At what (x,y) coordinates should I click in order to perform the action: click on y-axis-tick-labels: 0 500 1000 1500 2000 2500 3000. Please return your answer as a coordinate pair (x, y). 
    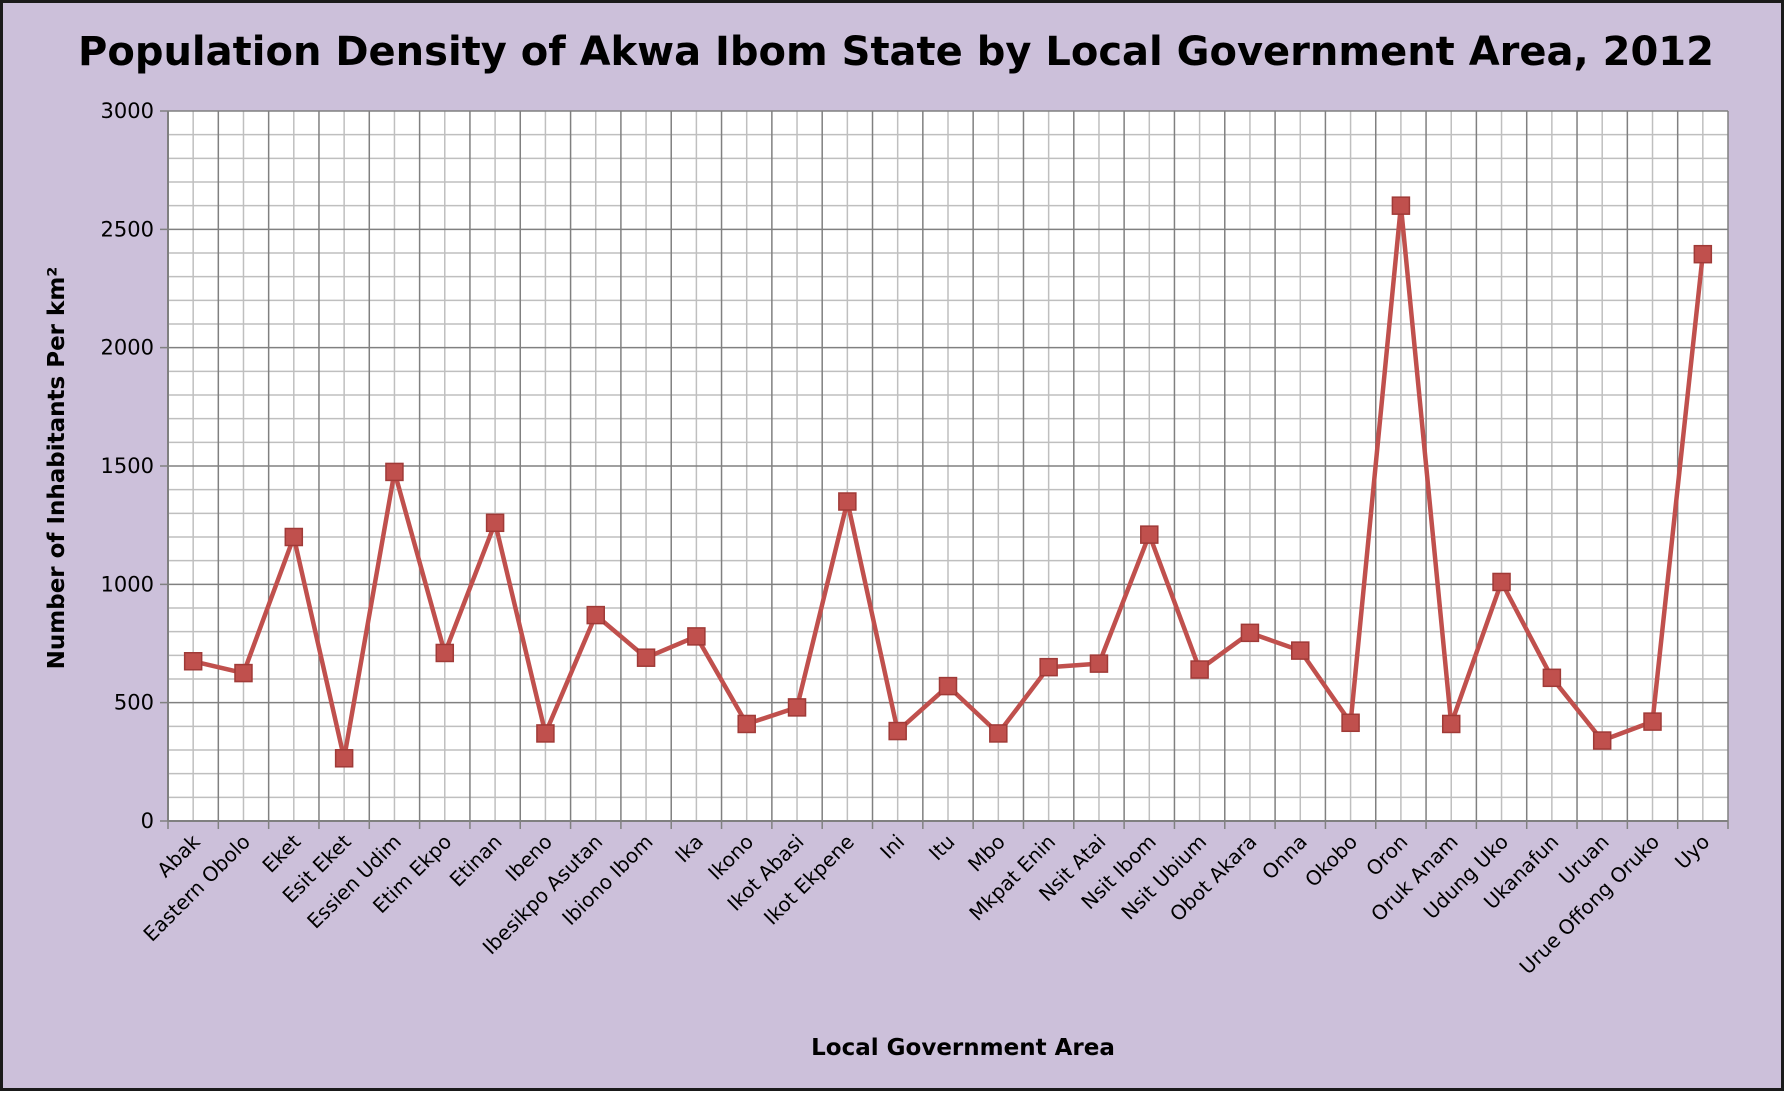
    Looking at the image, I should click on (127, 466).